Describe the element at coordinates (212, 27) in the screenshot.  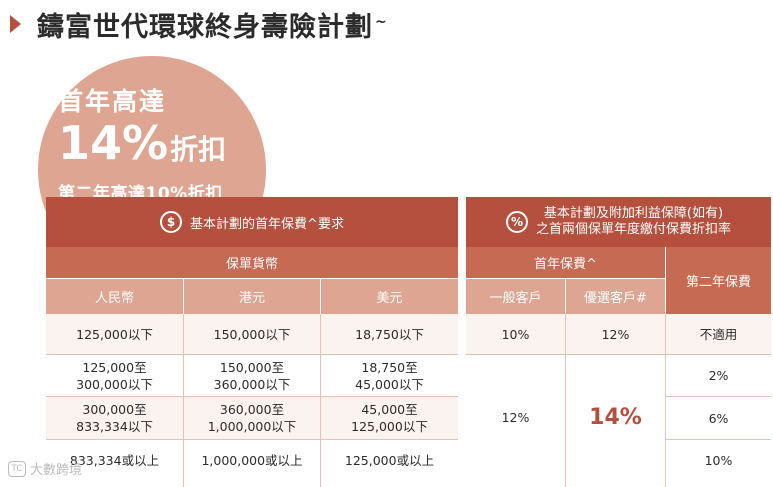
I see `page-title: 鑄富世代環球終身壽險計劃 ~` at that location.